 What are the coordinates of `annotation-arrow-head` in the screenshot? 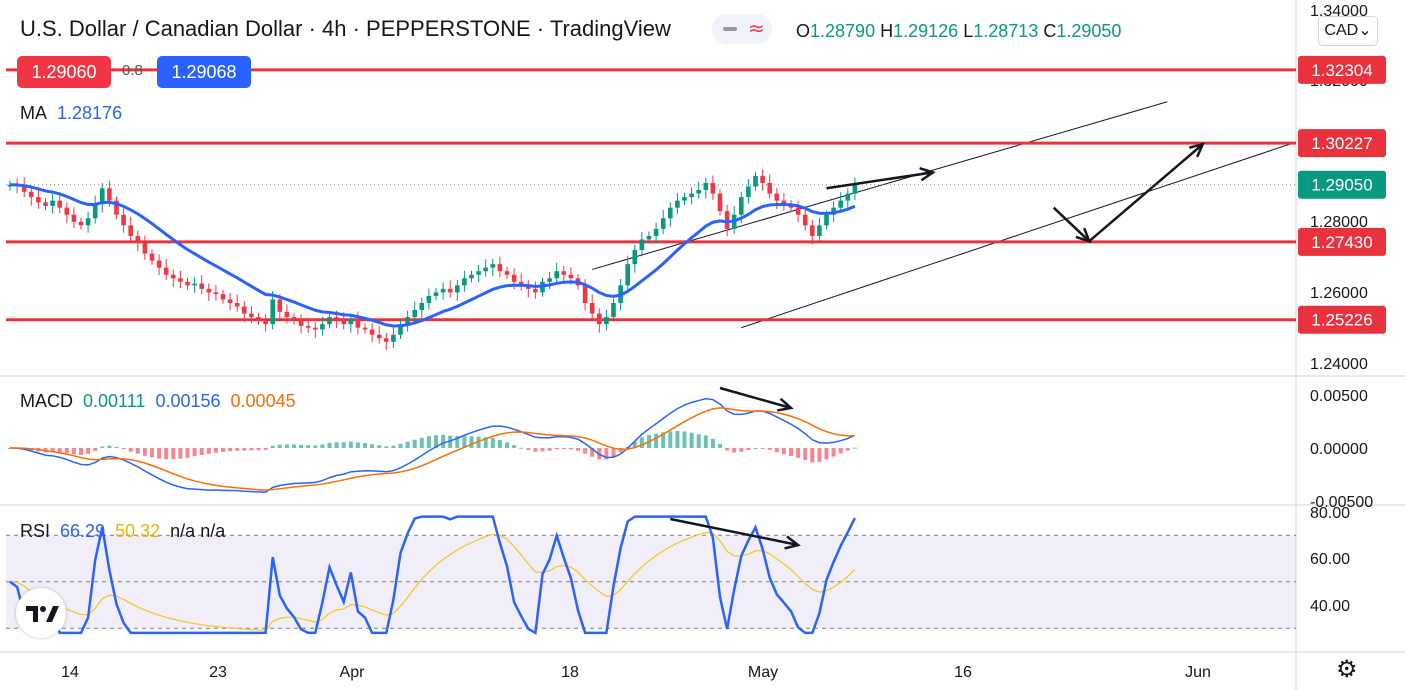 It's located at (1196, 150).